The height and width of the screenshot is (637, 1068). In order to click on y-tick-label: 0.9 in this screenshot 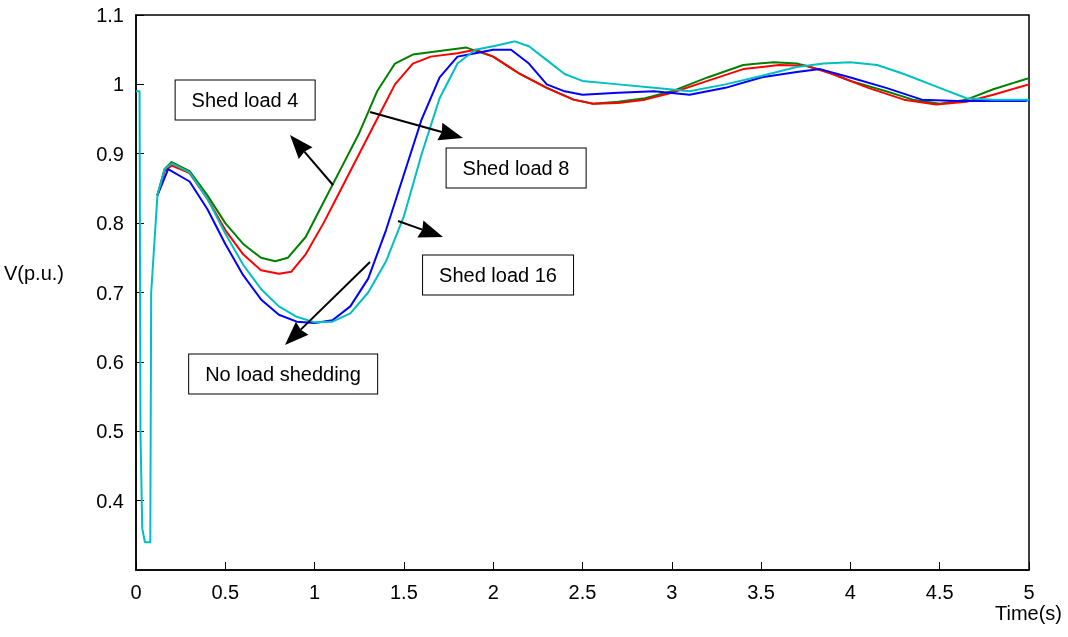, I will do `click(110, 153)`.